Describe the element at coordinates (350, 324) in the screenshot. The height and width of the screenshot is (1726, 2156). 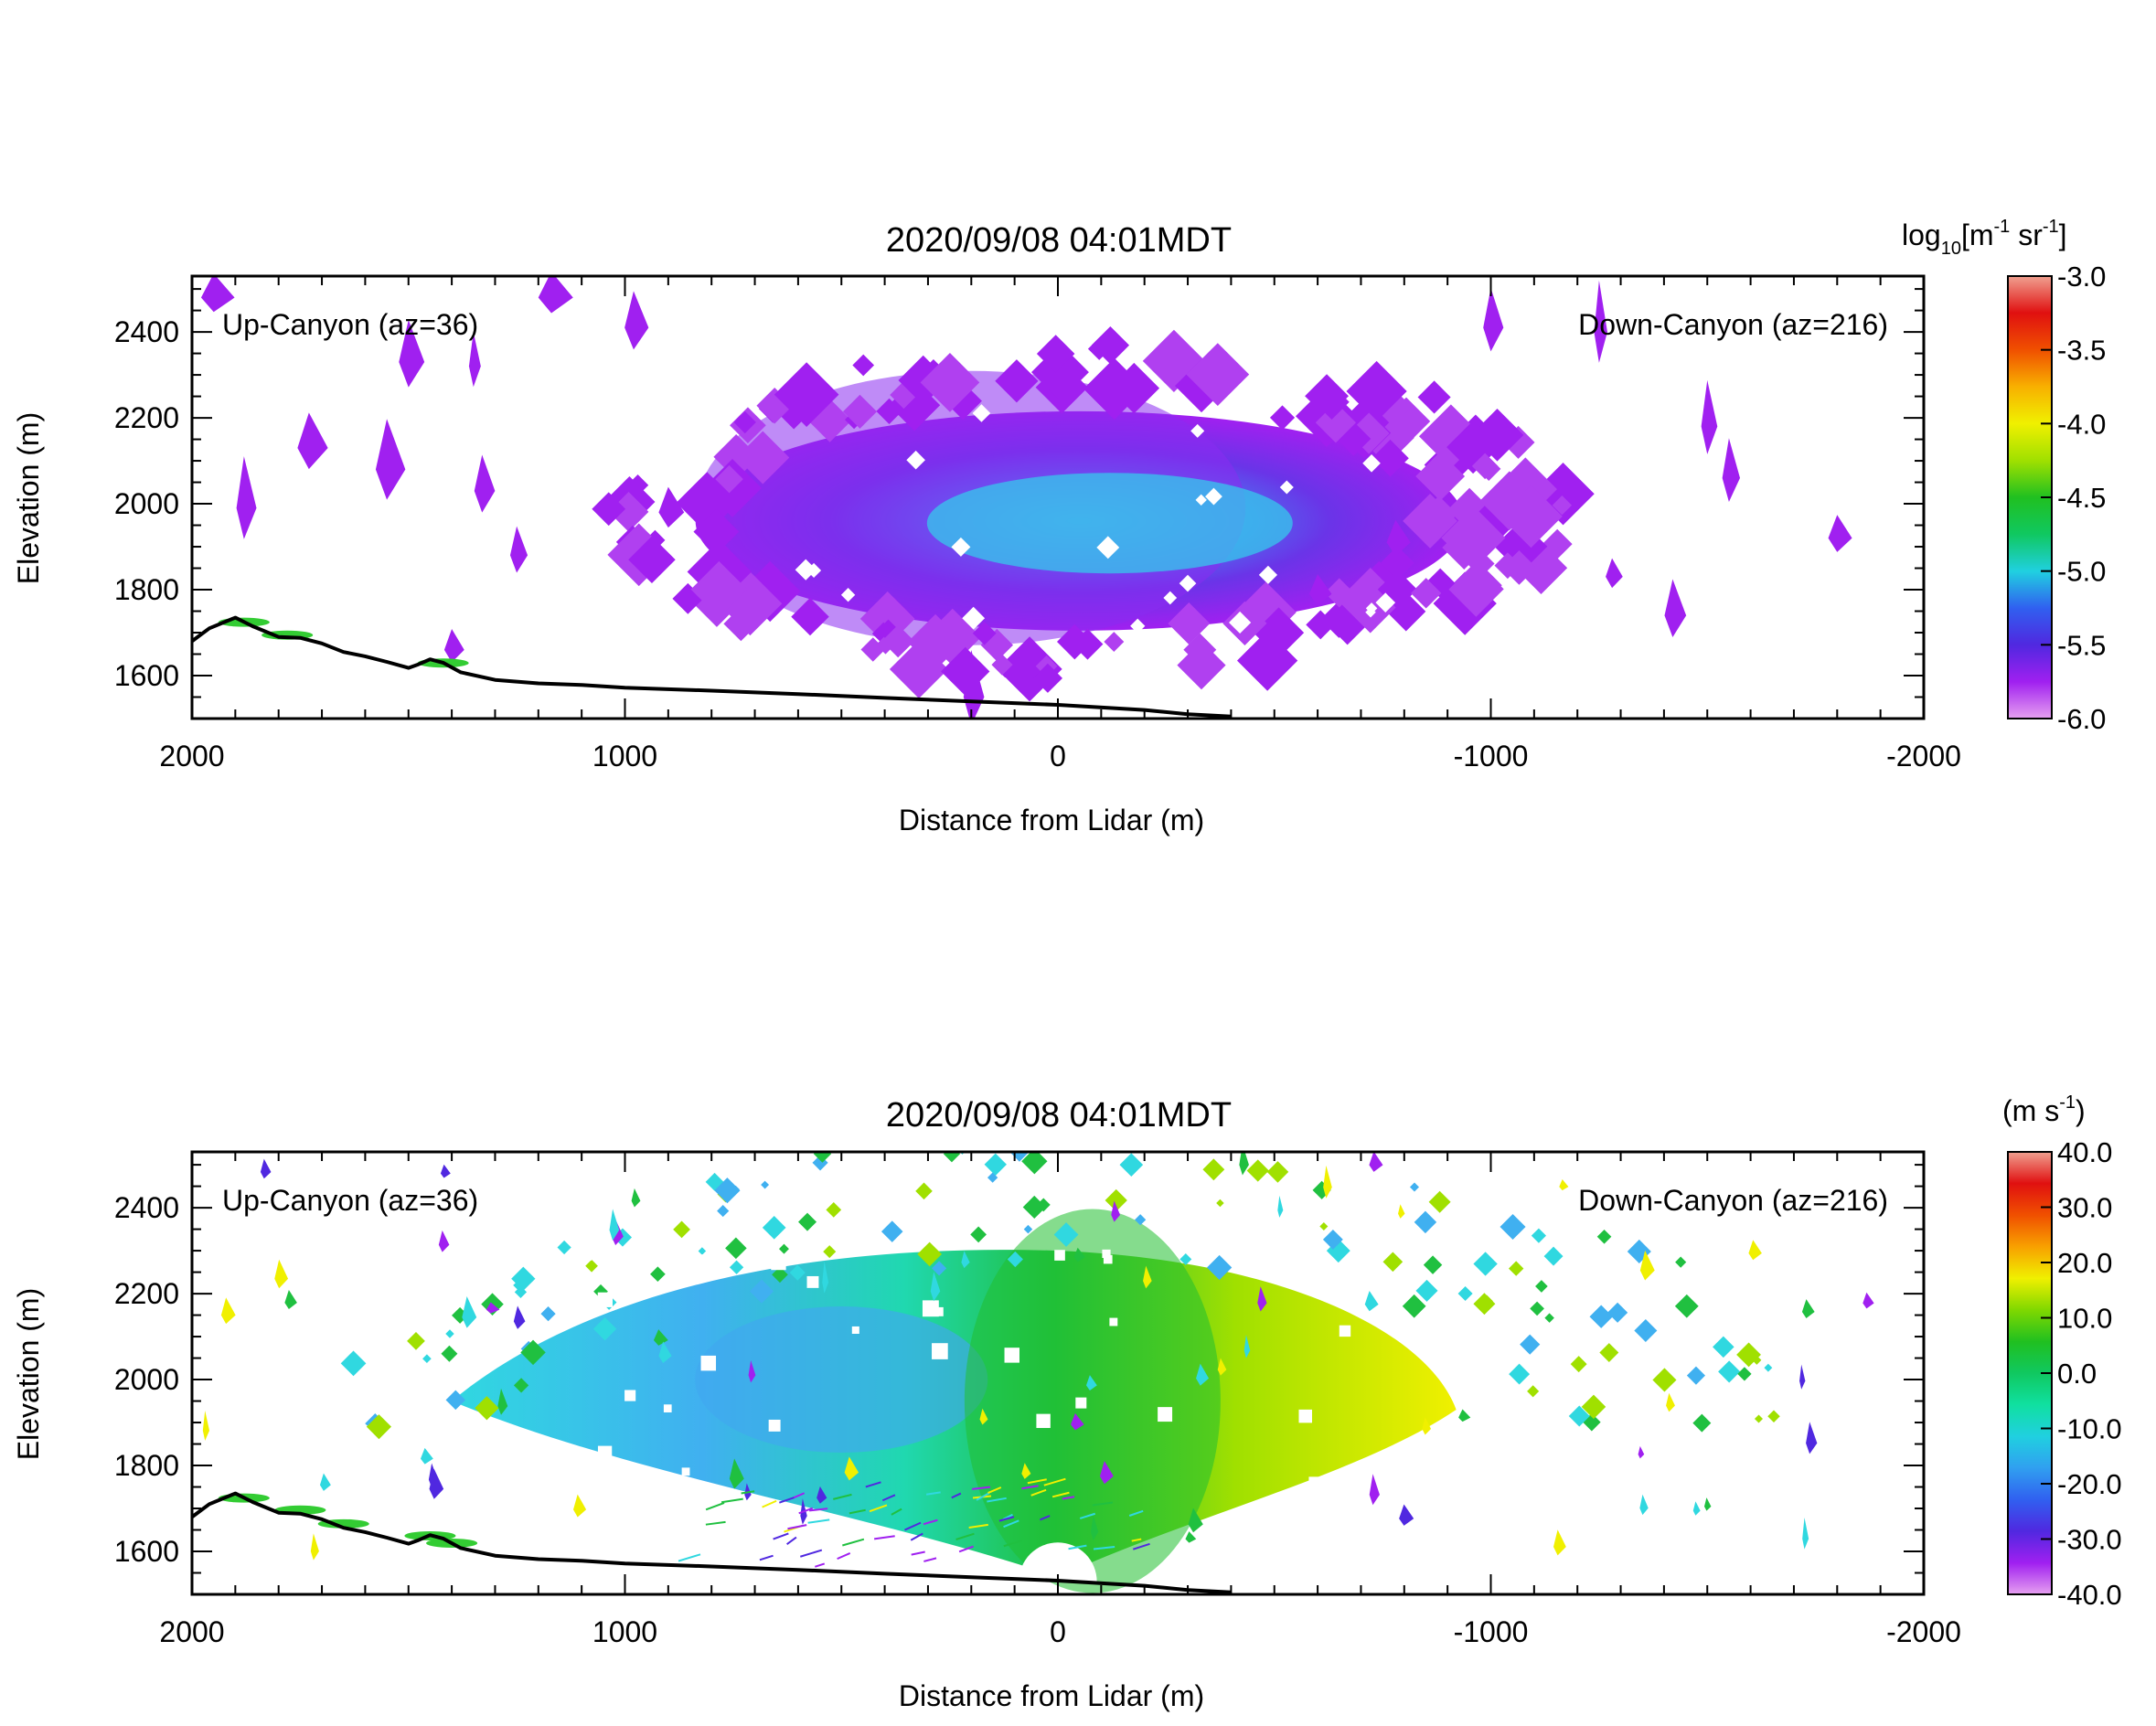
I see `upcanyon-annotation-1: Up-Canyon (az=36)` at that location.